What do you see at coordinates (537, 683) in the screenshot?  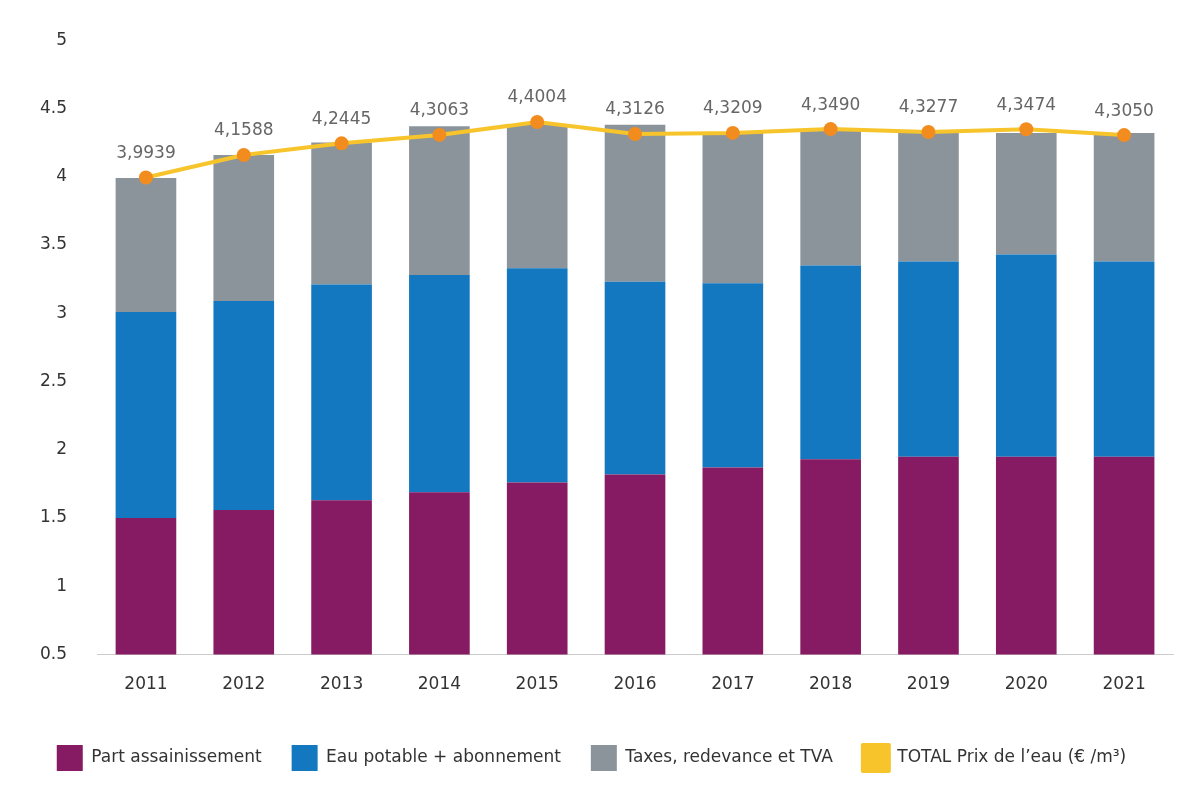 I see `x-tick-label: 2015` at bounding box center [537, 683].